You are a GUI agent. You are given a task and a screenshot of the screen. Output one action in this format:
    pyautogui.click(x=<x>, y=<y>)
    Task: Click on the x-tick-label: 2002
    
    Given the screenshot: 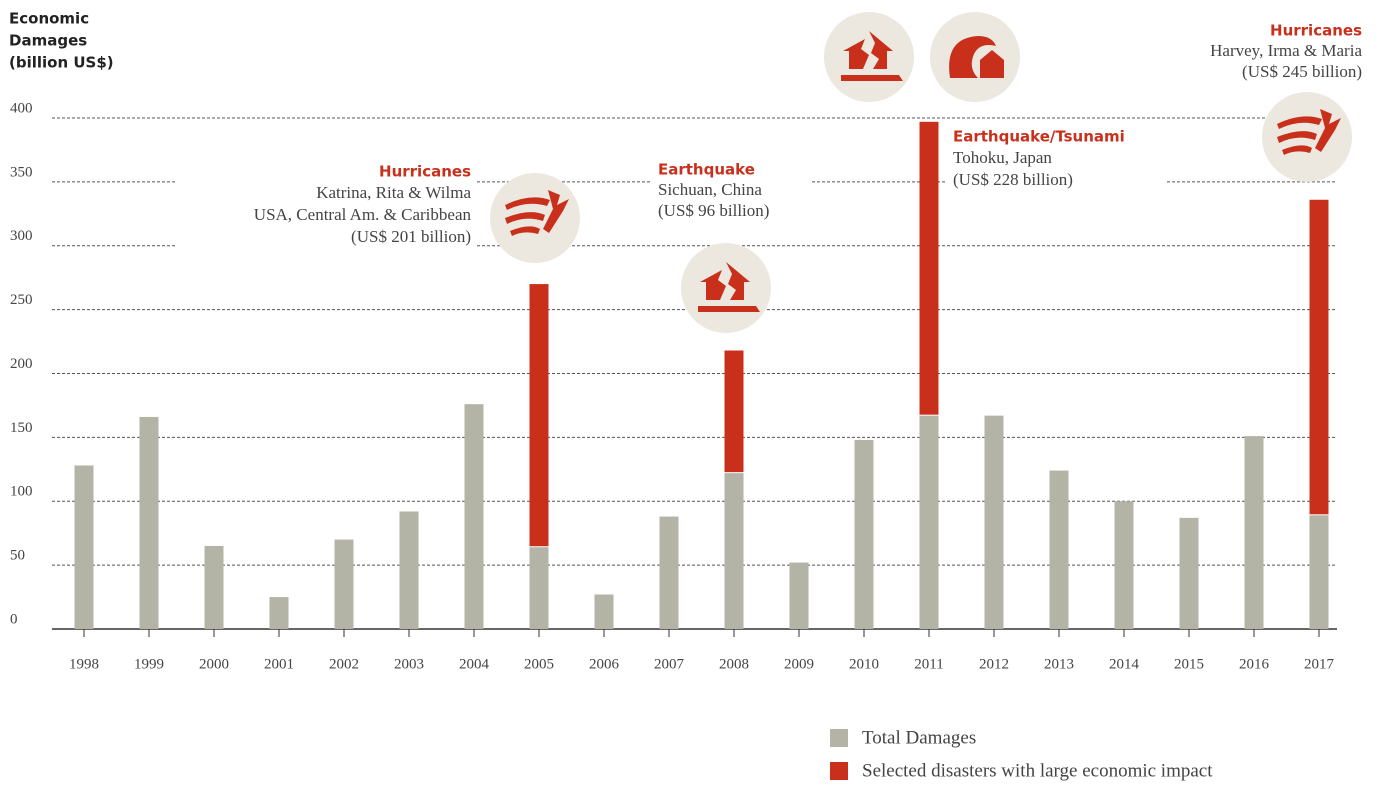 What is the action you would take?
    pyautogui.click(x=344, y=664)
    